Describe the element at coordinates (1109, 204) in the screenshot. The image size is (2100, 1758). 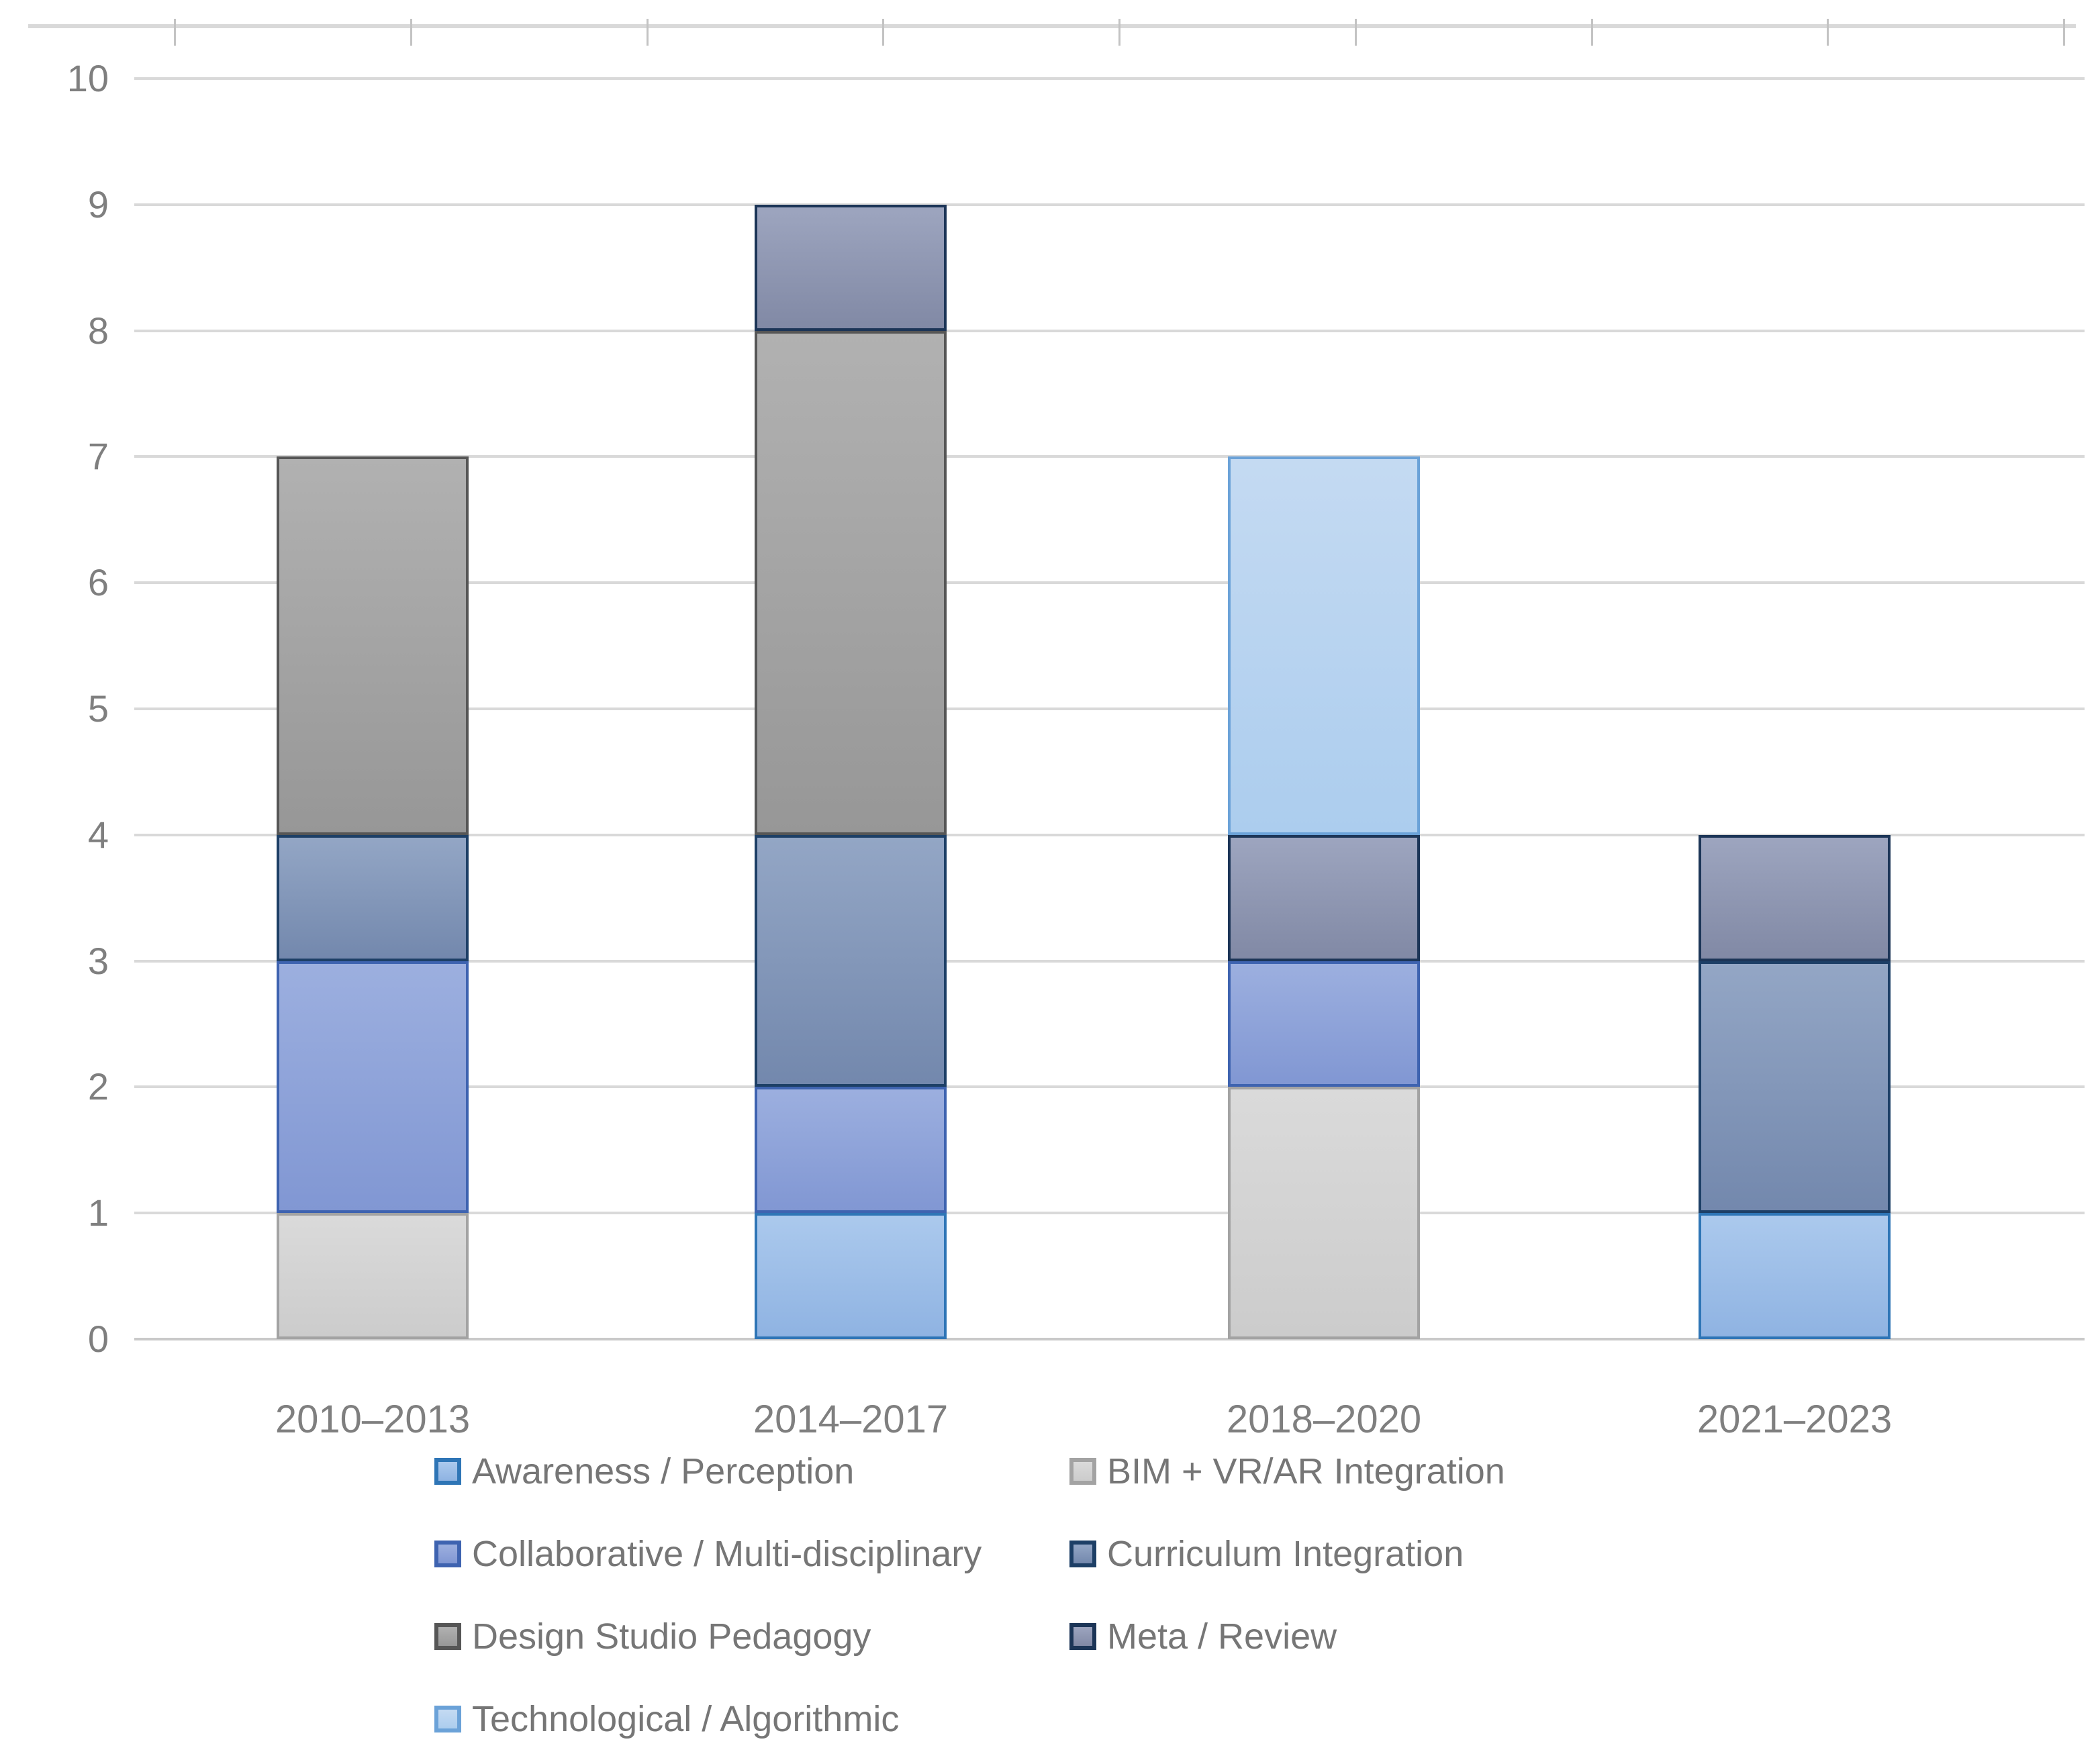
I see `gridline-y9` at that location.